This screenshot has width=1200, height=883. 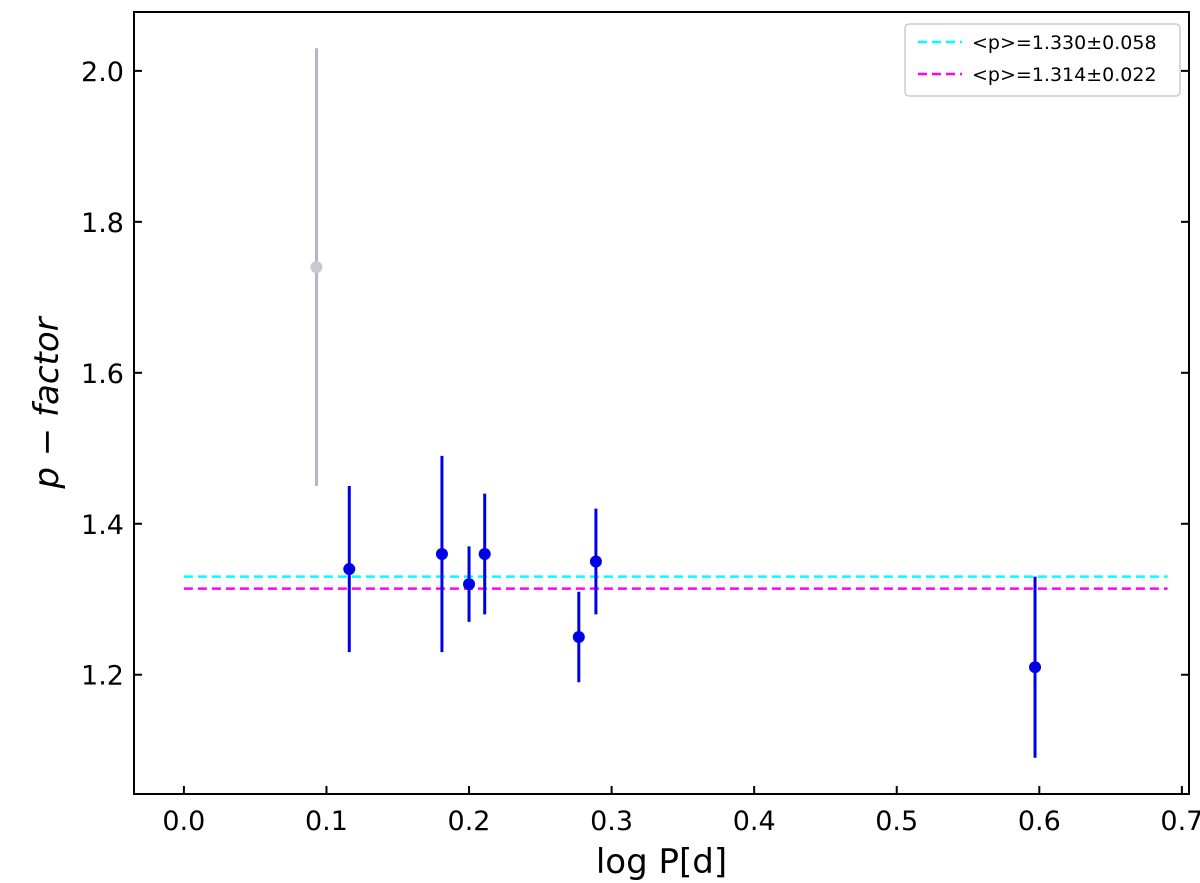 I want to click on legend-box, so click(x=1042, y=60).